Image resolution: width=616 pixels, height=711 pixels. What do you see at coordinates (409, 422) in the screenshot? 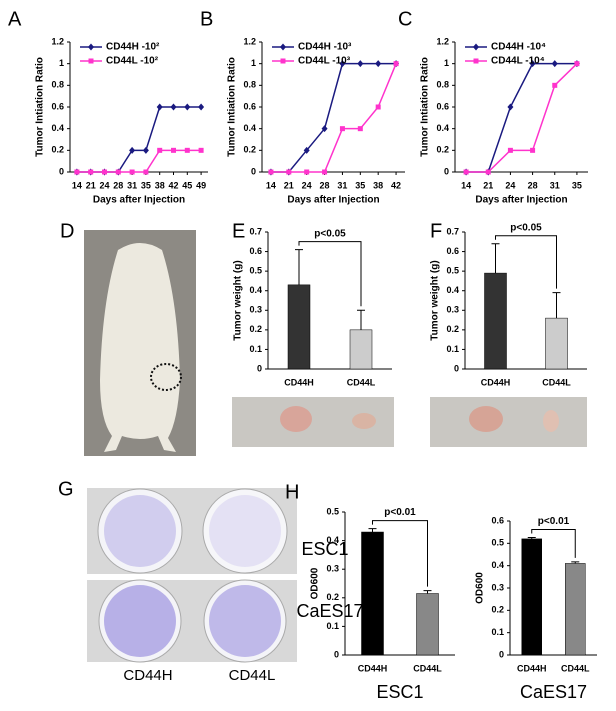
I see `tumor-photos` at bounding box center [409, 422].